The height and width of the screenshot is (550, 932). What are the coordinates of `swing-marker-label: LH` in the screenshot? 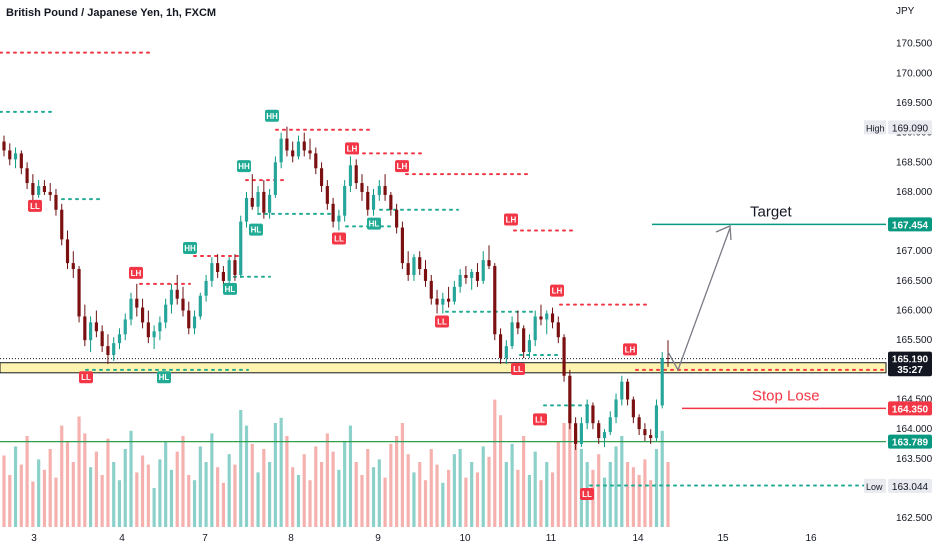 It's located at (511, 220).